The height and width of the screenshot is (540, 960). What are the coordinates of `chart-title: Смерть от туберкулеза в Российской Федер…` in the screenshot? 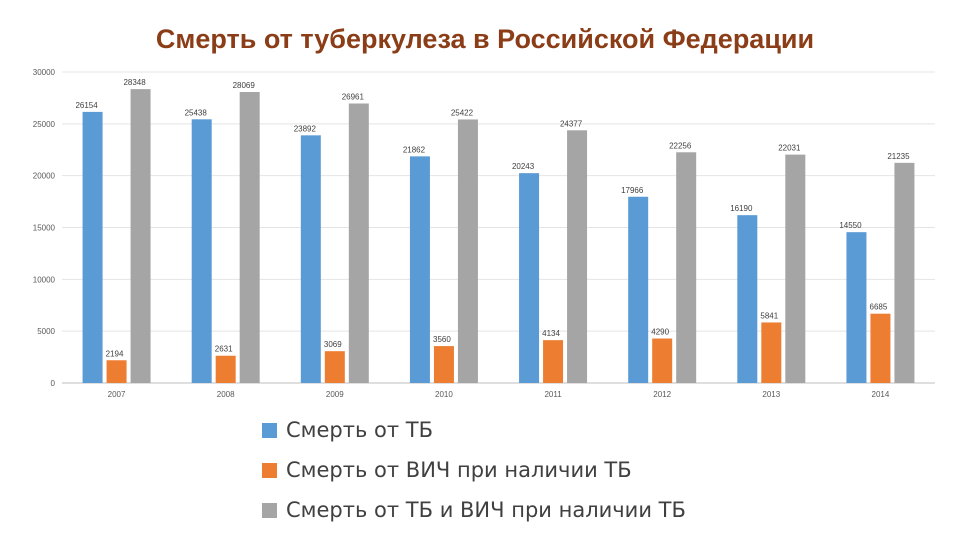 It's located at (485, 39).